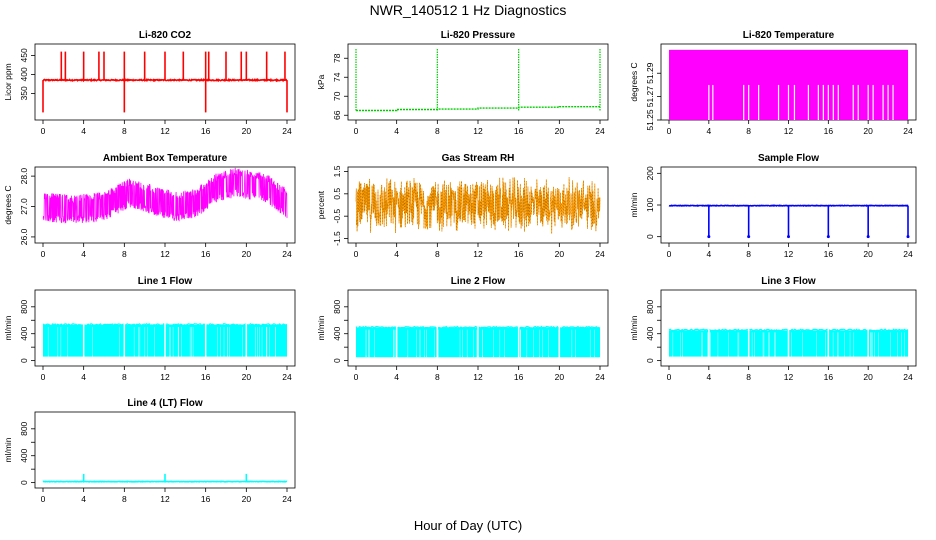  I want to click on chart-panel-7: Line 1 Flow 0 4 8 12 16 20 24 0 400 800 ml/min, so click(149, 329).